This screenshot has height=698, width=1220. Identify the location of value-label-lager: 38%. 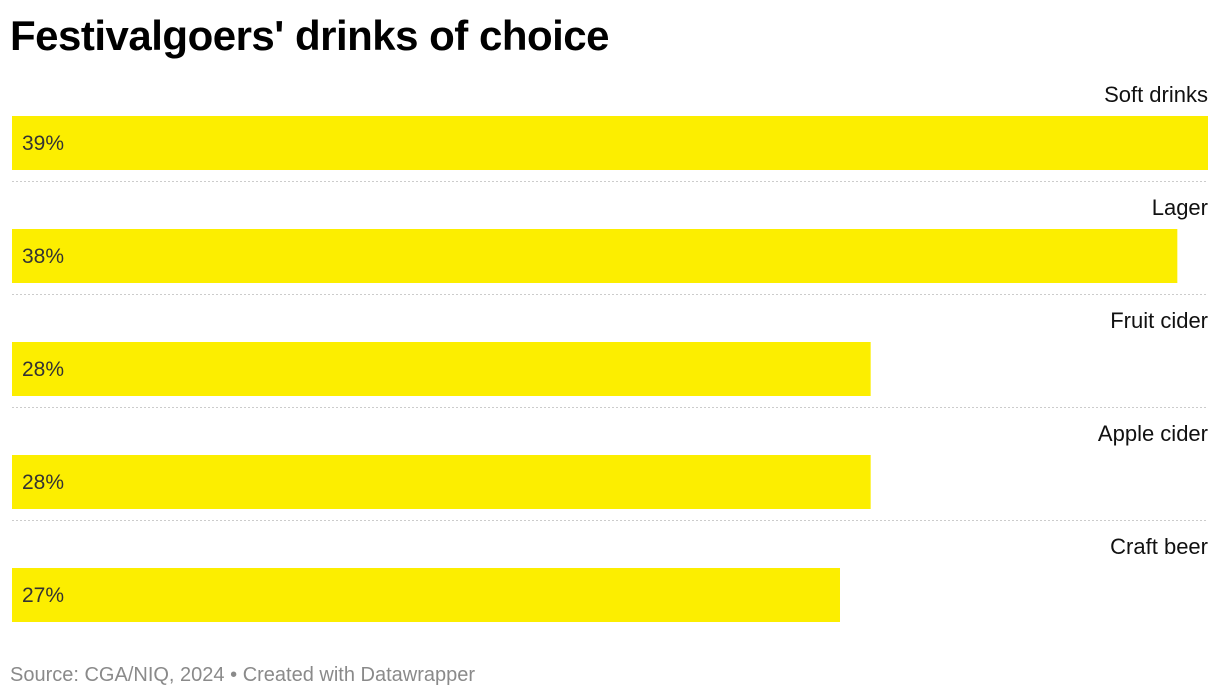
(43, 256).